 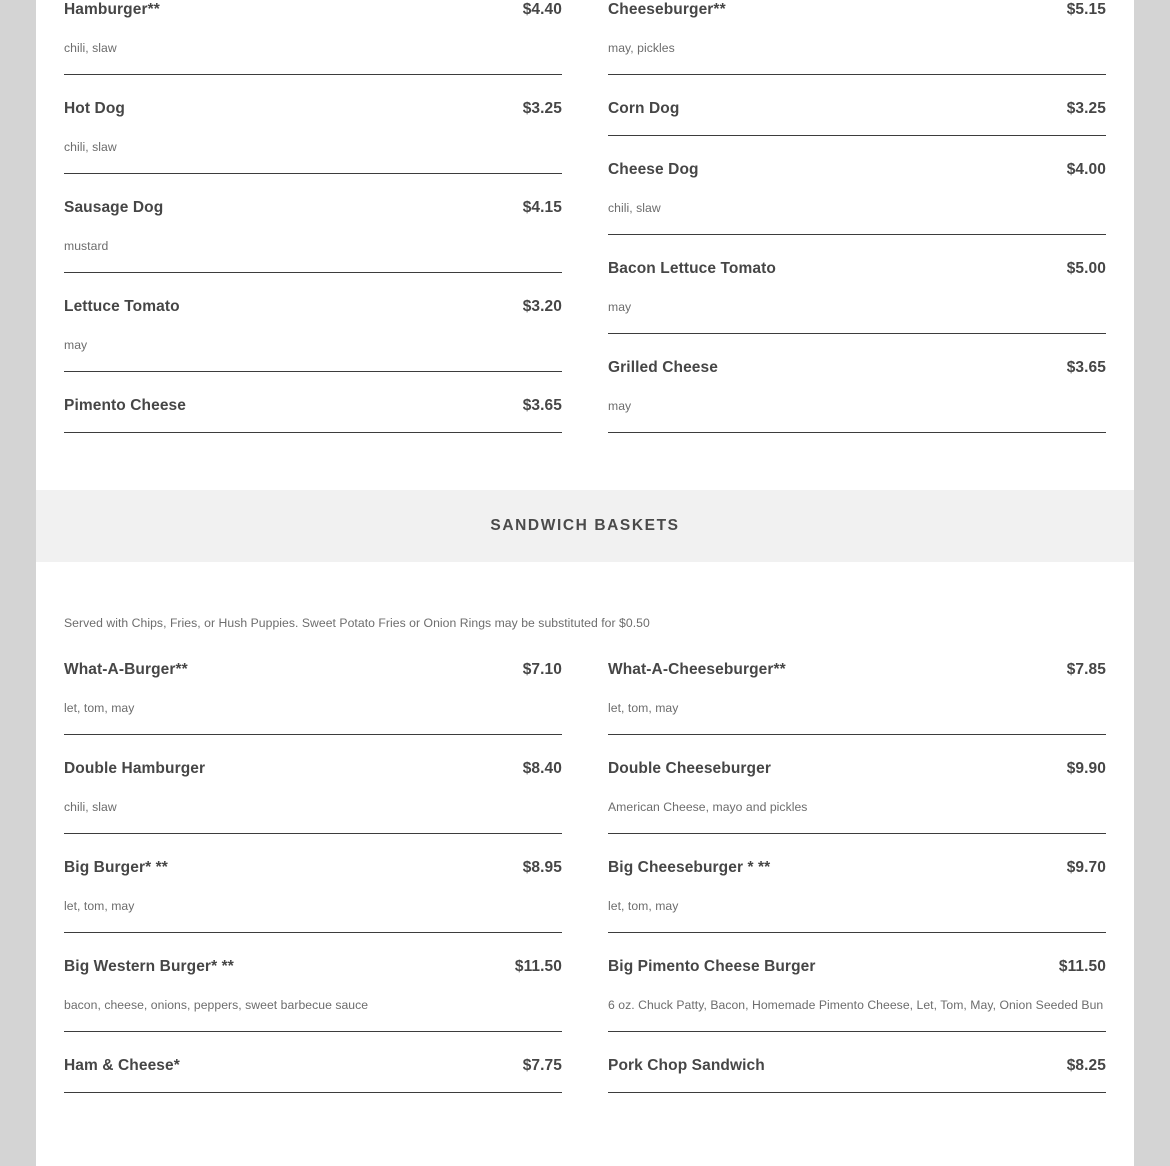 I want to click on menu-item: Ham & Cheese* $7.75, so click(x=313, y=1074).